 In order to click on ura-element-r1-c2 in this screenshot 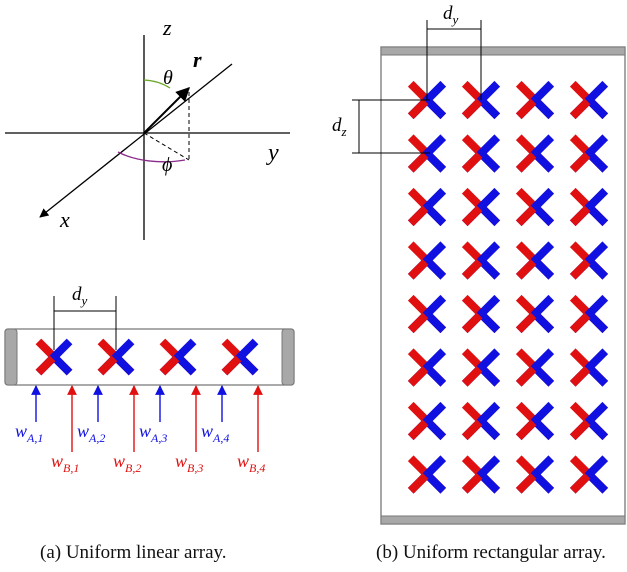, I will do `click(481, 100)`.